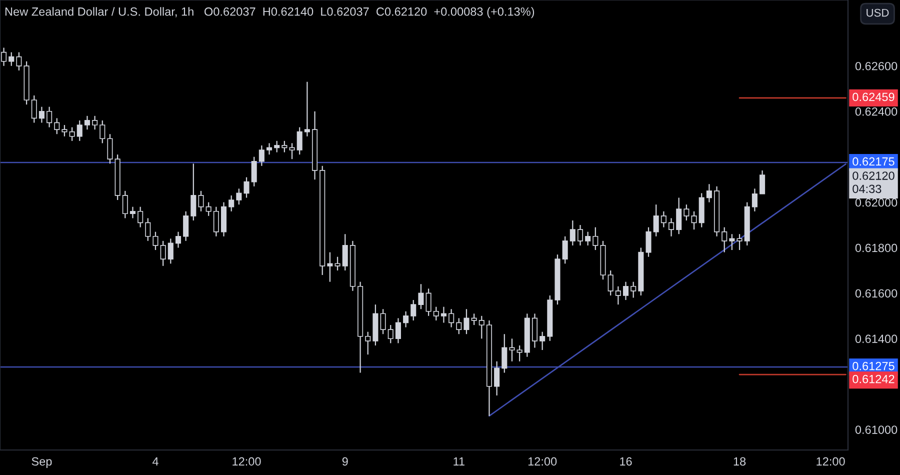 This screenshot has width=900, height=475. What do you see at coordinates (877, 12) in the screenshot?
I see `y-axis-title: USD` at bounding box center [877, 12].